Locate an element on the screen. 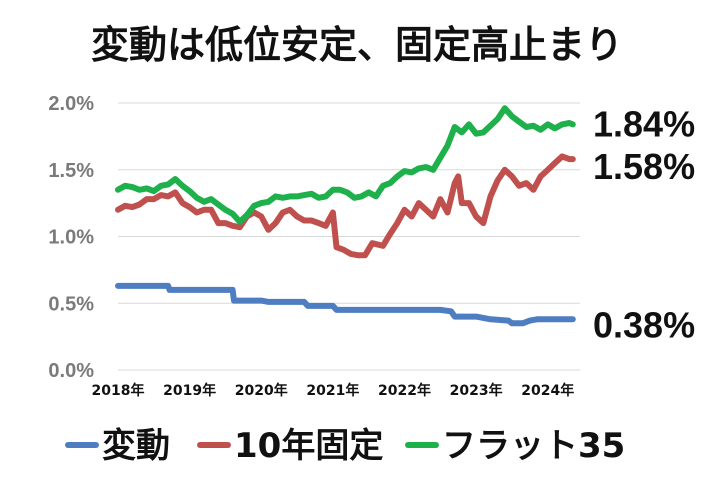 Image resolution: width=714 pixels, height=494 pixels. x-tick-label: 2024年 is located at coordinates (547, 390).